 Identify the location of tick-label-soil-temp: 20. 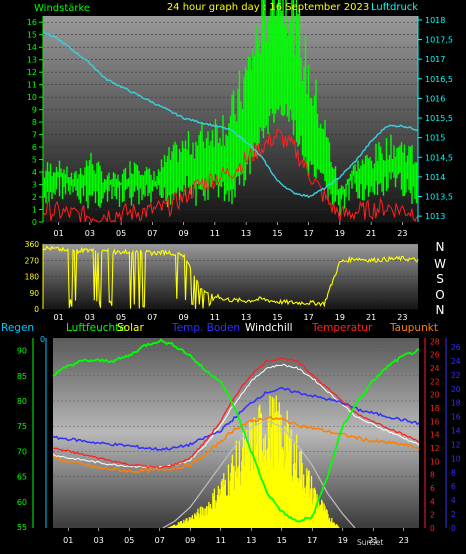
(456, 389).